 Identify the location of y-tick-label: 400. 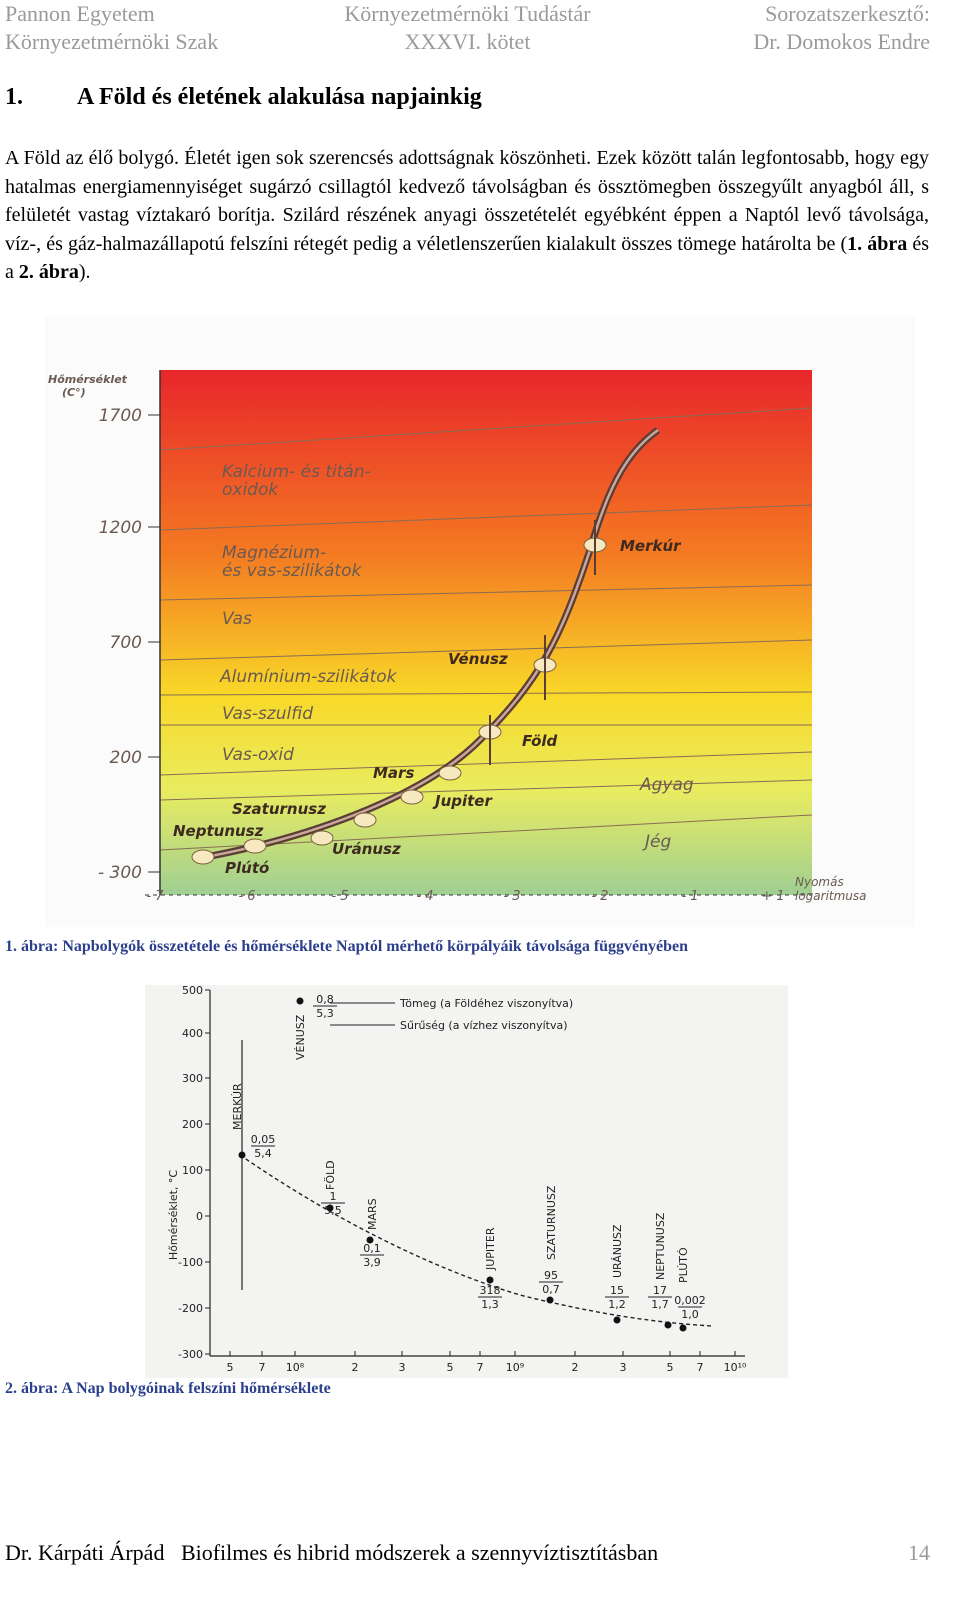
(192, 1033).